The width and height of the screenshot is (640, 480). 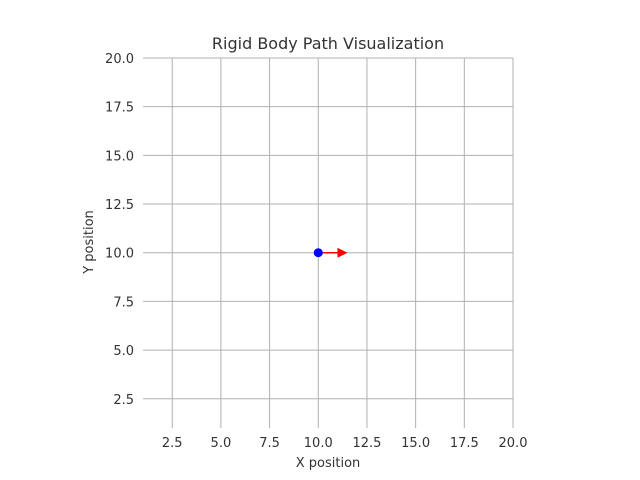 What do you see at coordinates (123, 400) in the screenshot?
I see `y-tick-label: 2.5` at bounding box center [123, 400].